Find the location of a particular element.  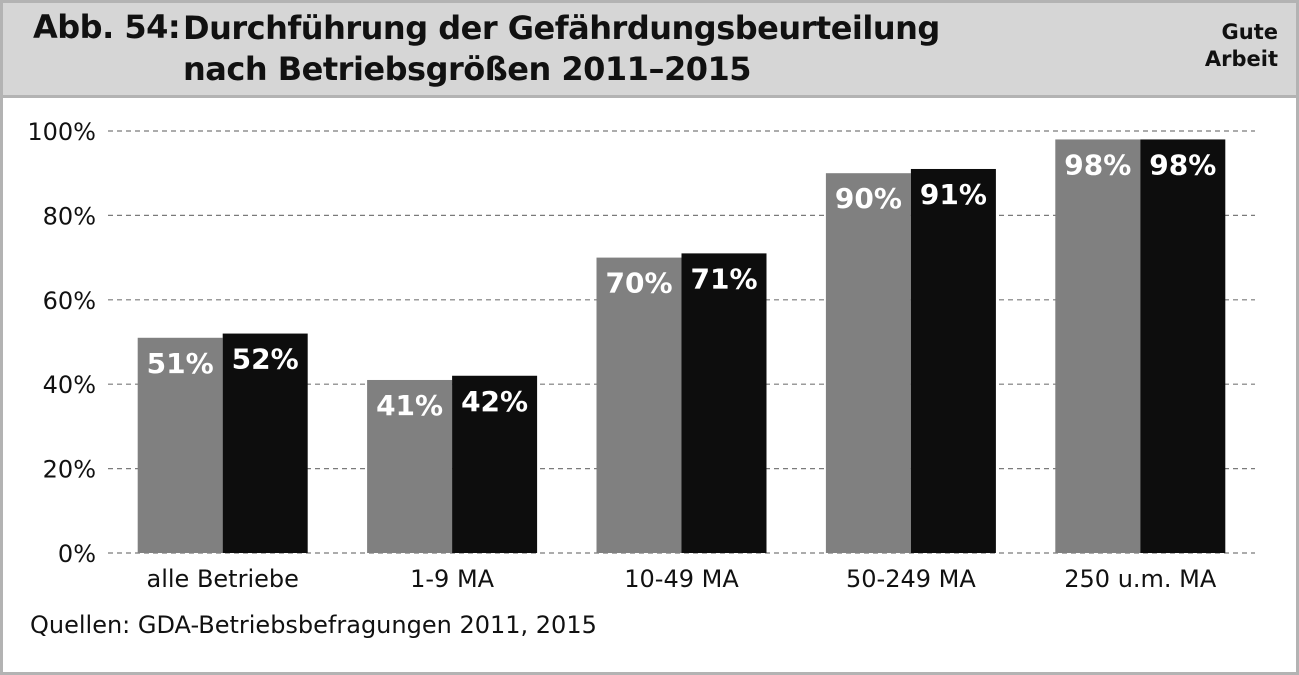

data-label: 70% is located at coordinates (638, 283).